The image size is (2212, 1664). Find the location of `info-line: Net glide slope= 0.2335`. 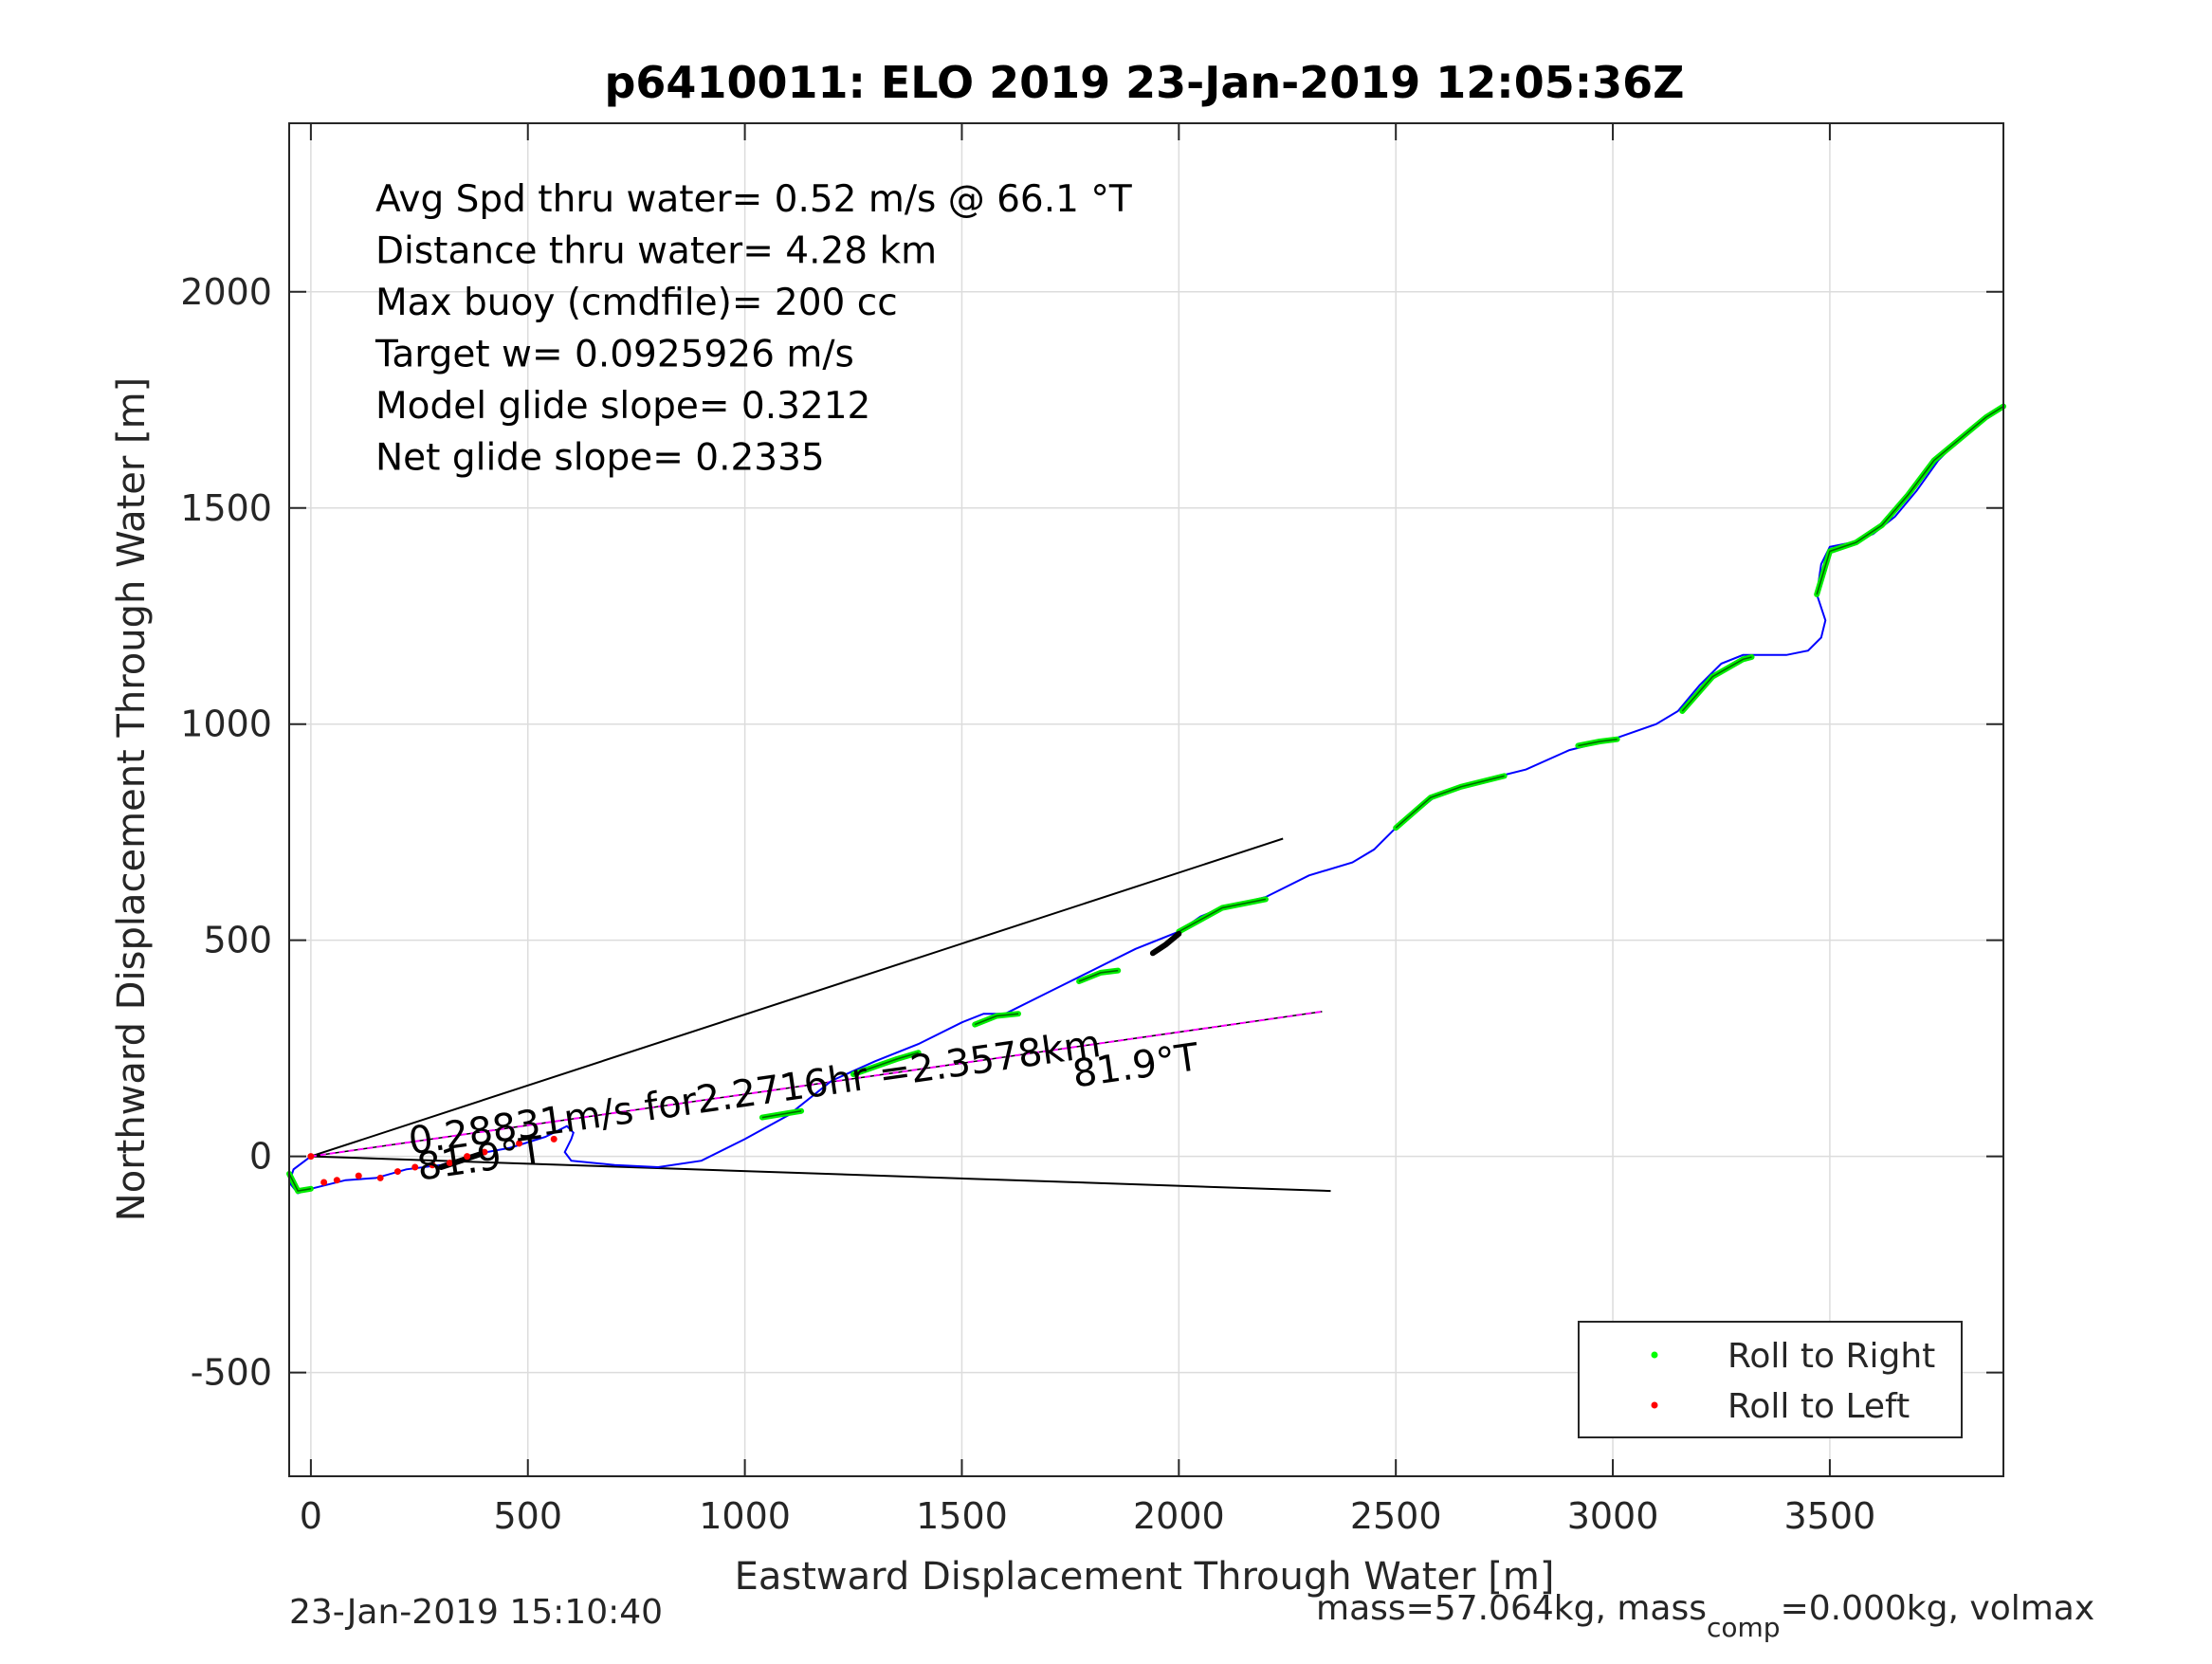

info-line: Net glide slope= 0.2335 is located at coordinates (600, 458).